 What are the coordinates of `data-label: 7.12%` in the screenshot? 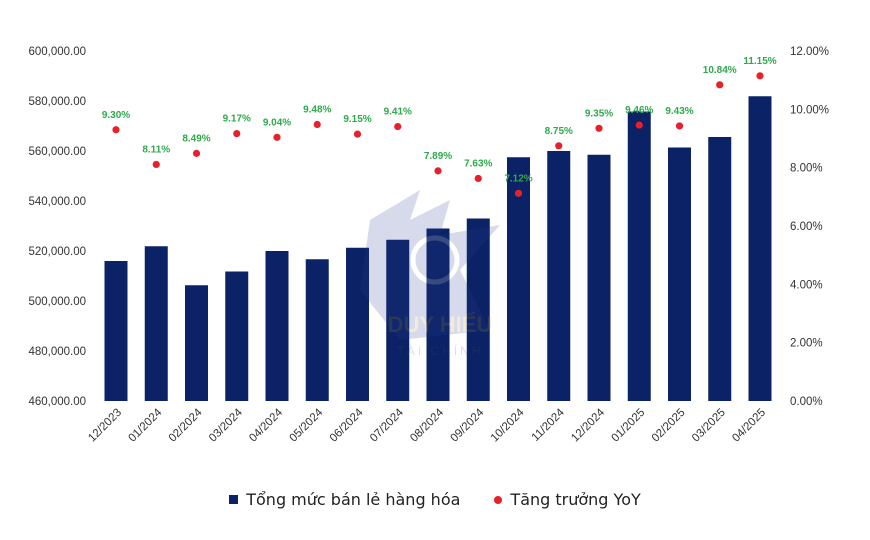 It's located at (518, 178).